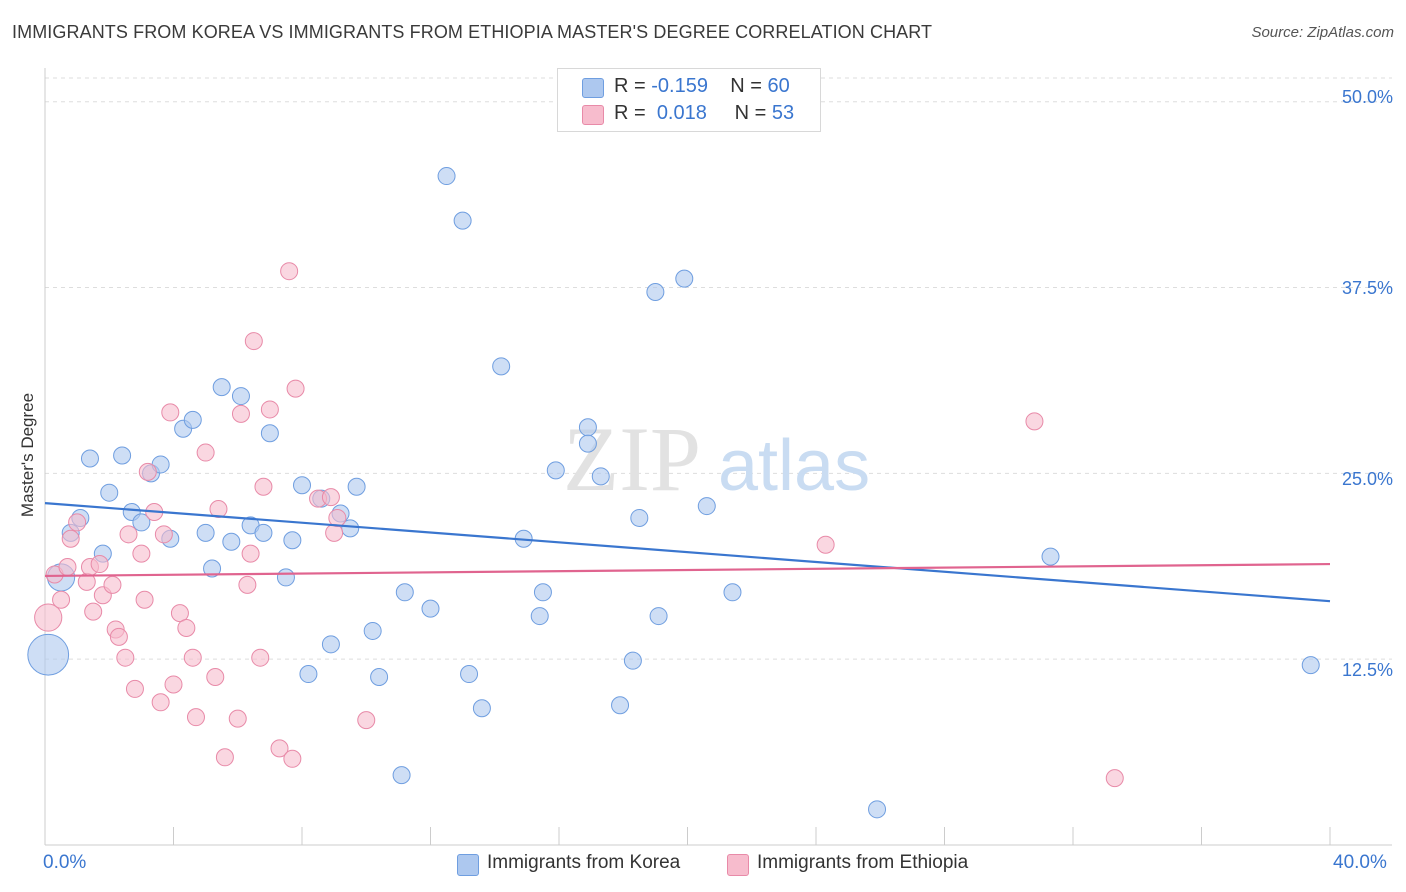 Image resolution: width=1406 pixels, height=892 pixels. What do you see at coordinates (746, 86) in the screenshot?
I see `legend-korea-n-label: N =` at bounding box center [746, 86].